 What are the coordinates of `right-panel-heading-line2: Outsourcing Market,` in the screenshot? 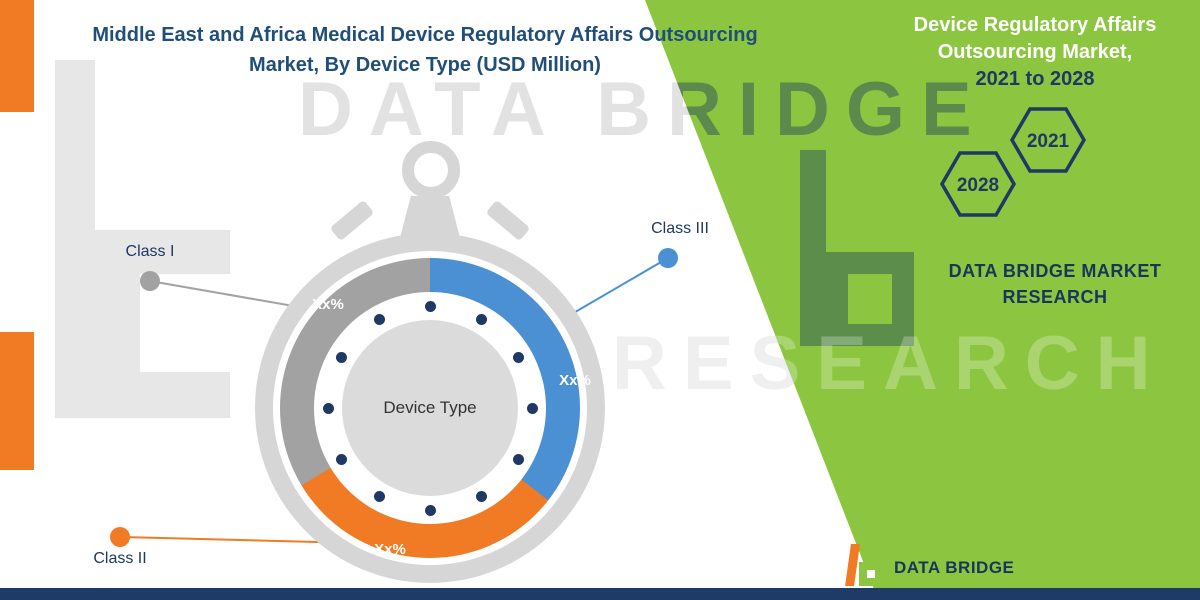 It's located at (1035, 52).